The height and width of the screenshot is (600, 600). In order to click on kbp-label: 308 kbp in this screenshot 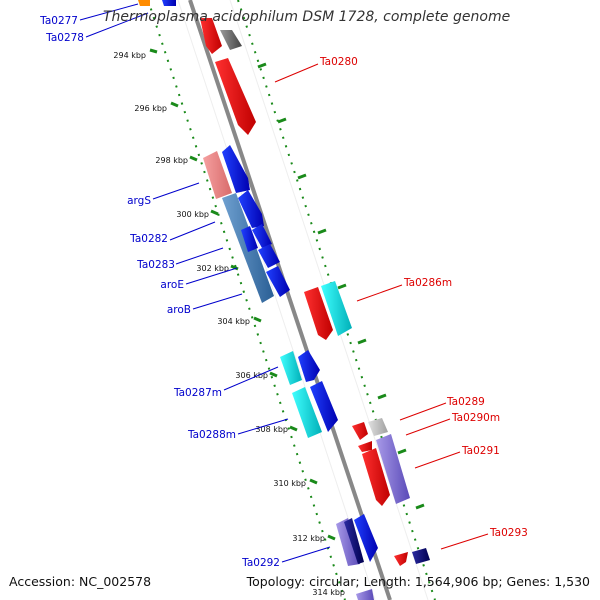, I will do `click(271, 429)`.